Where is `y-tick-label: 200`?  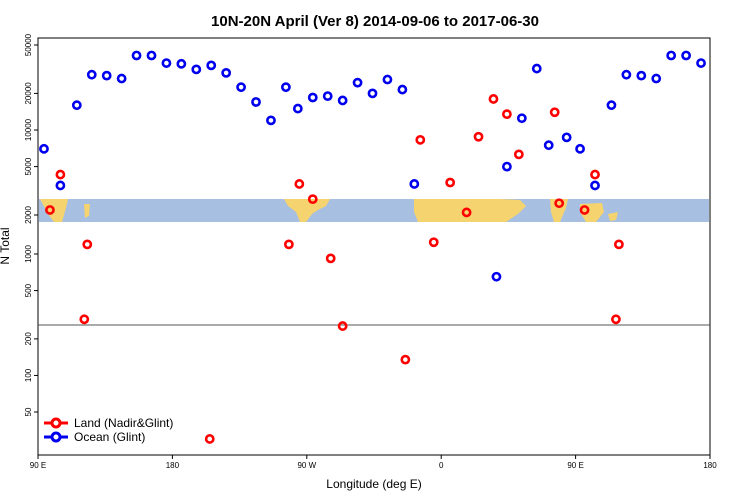 y-tick-label: 200 is located at coordinates (28, 339).